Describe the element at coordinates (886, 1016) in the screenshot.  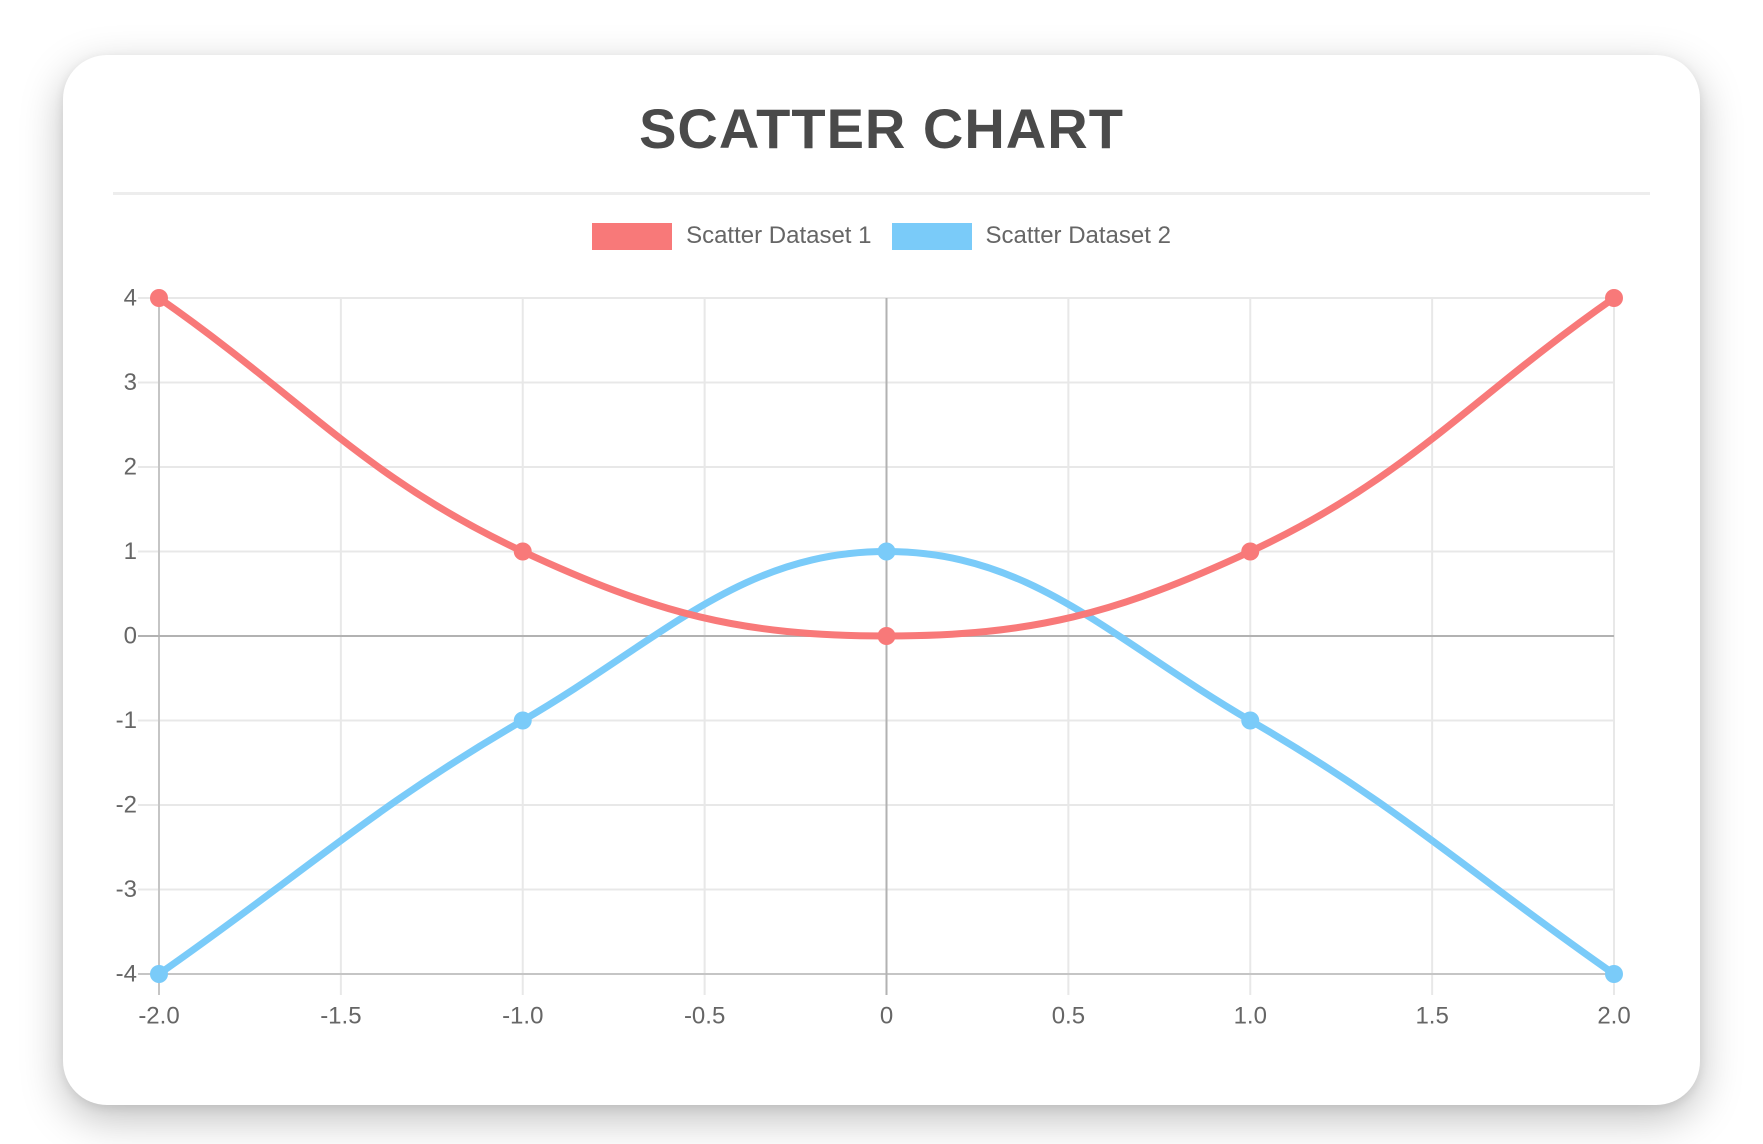
I see `x-tick-label: 0` at that location.